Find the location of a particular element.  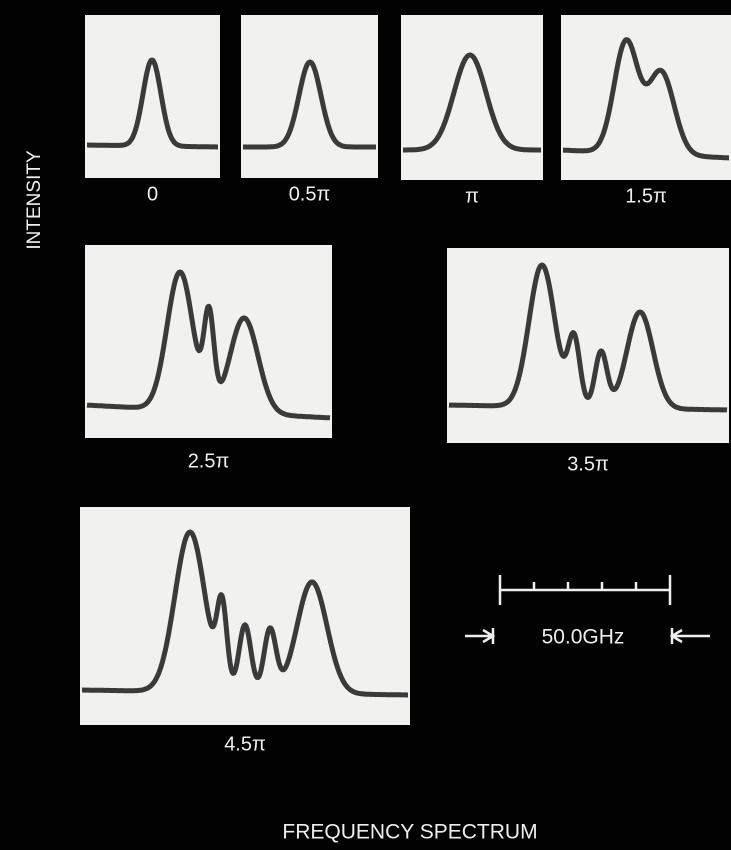

scale-label: 50.0GHz is located at coordinates (583, 637).